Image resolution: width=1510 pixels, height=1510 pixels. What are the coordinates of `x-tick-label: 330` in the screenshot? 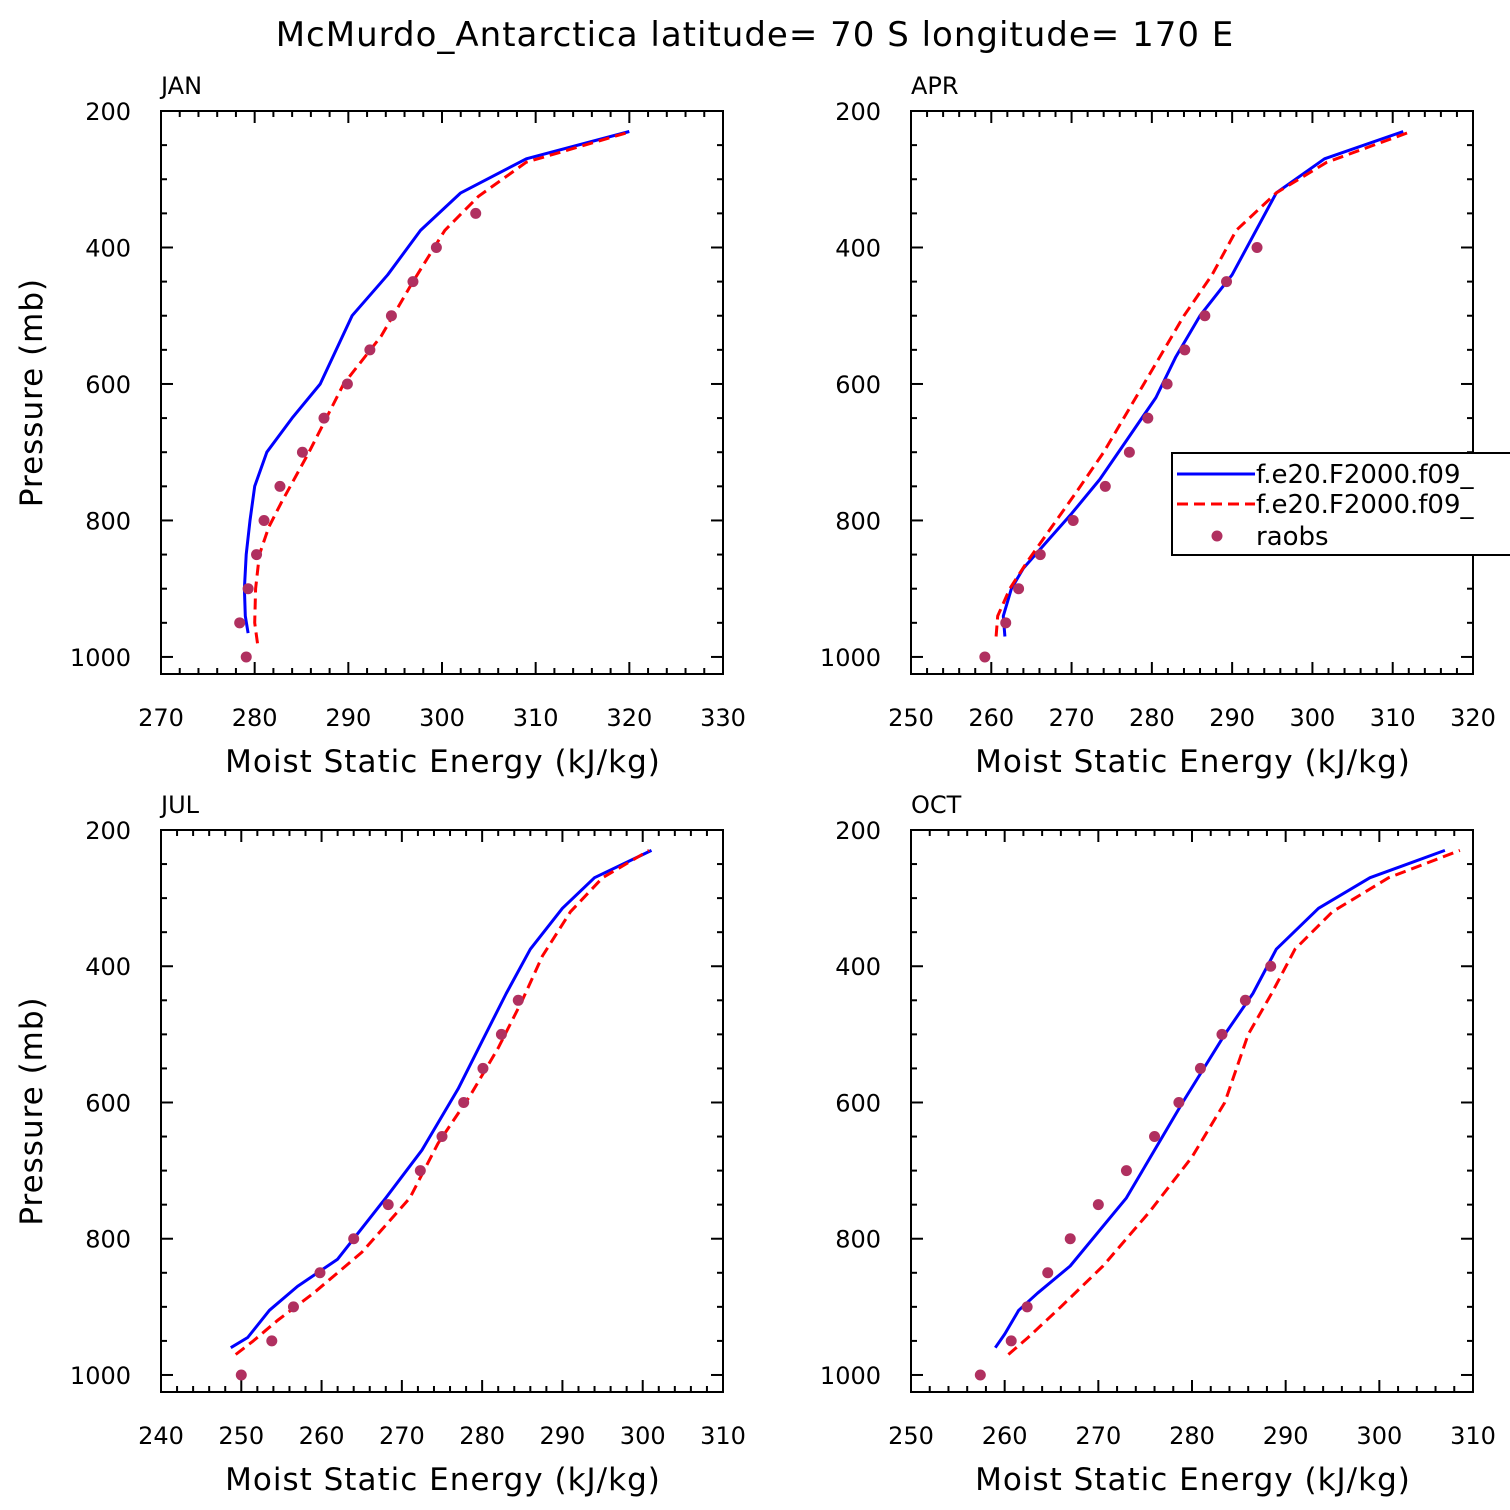 It's located at (723, 718).